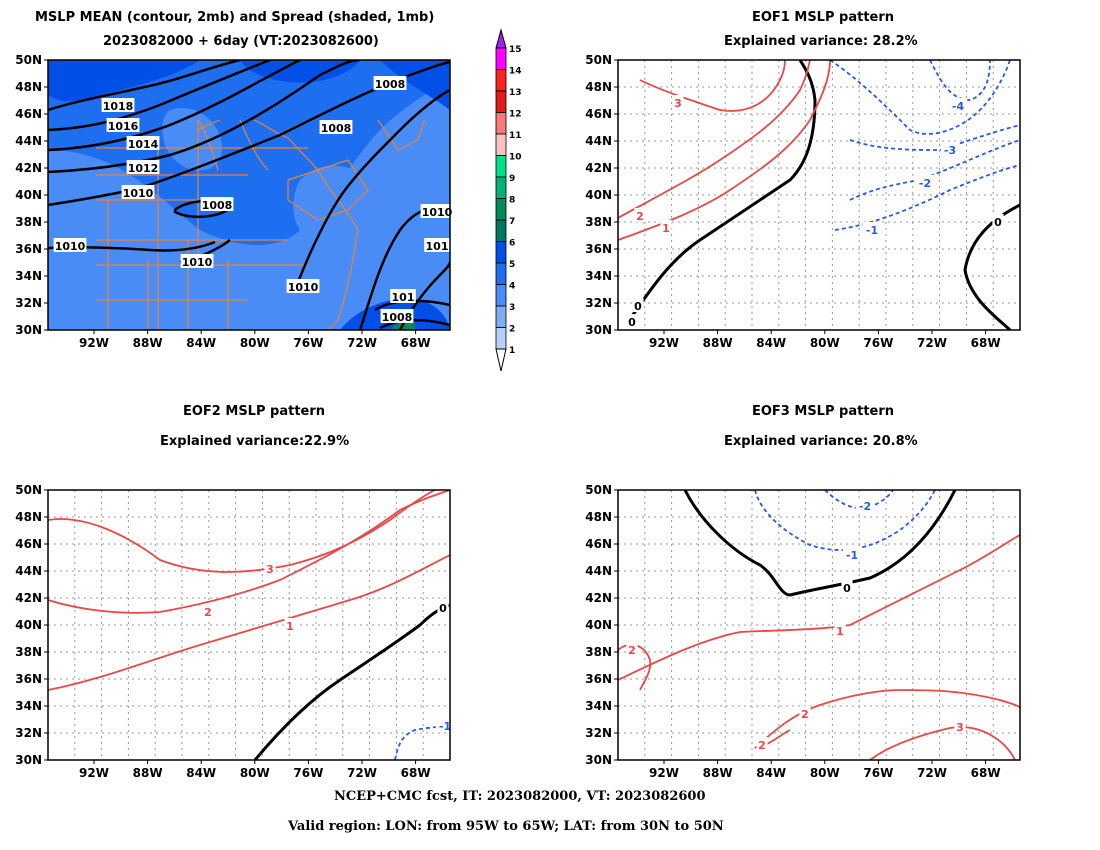 The height and width of the screenshot is (850, 1100). Describe the element at coordinates (515, 72) in the screenshot. I see `colorbar-label: 14` at that location.